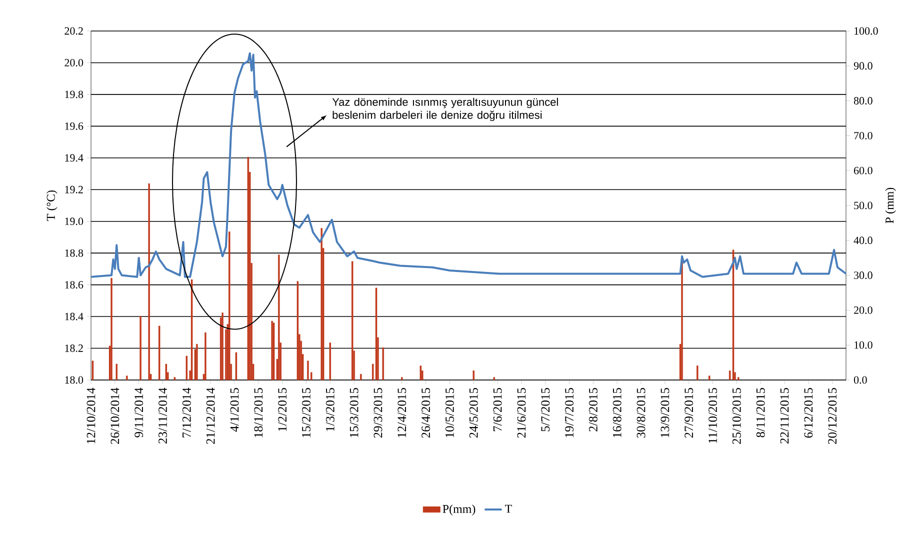  I want to click on y-tick-label: 19.6, so click(74, 126).